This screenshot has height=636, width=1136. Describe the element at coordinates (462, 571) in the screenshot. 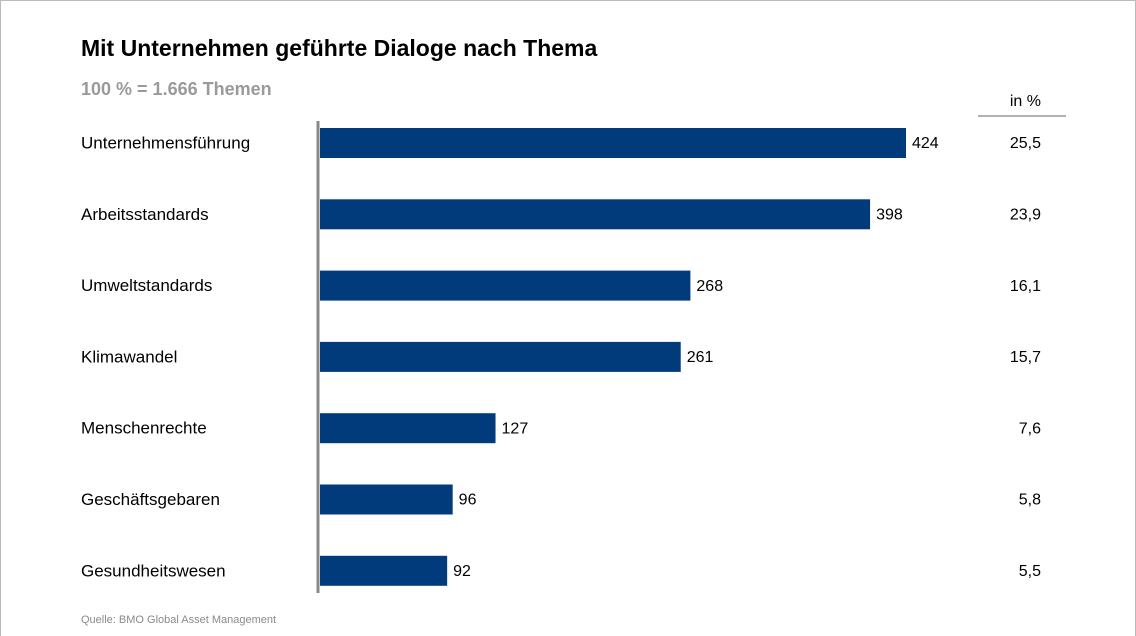

I see `value-label: 92` at that location.